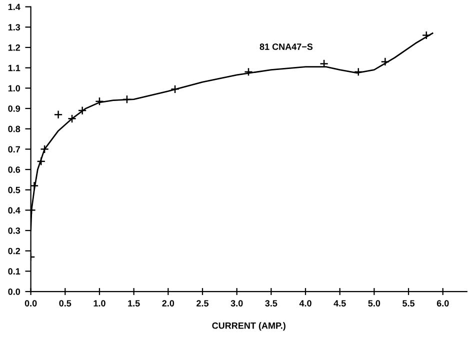 The width and height of the screenshot is (474, 339). I want to click on x-tick-label: 5.5, so click(408, 303).